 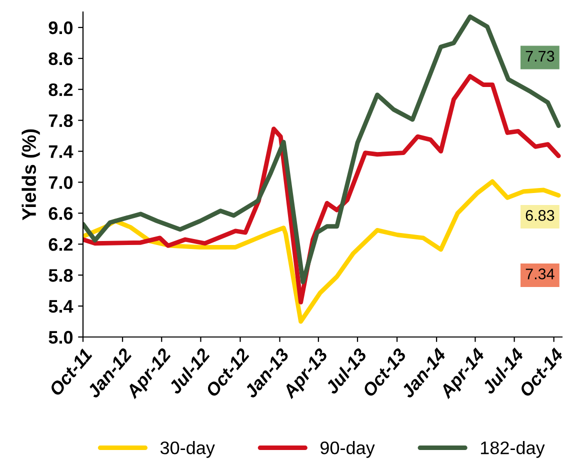 What do you see at coordinates (60, 121) in the screenshot?
I see `y-tick-label: 7.8` at bounding box center [60, 121].